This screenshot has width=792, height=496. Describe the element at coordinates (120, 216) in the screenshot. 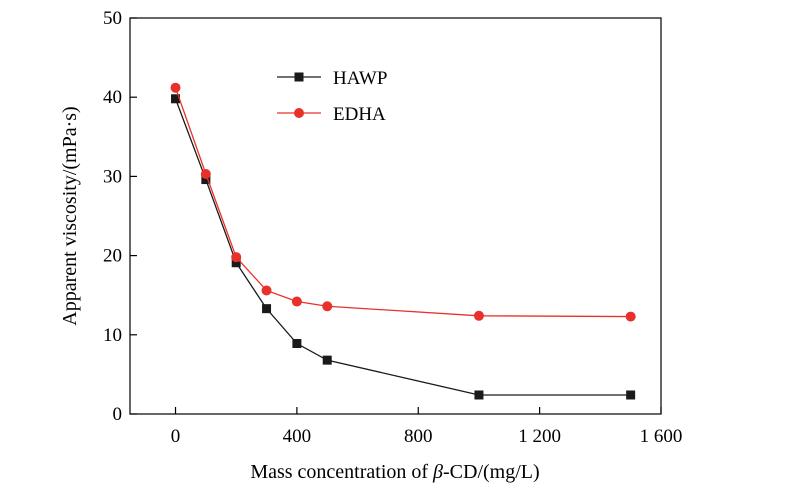

I see `y-axis: 0 10 20 30 40 50` at that location.